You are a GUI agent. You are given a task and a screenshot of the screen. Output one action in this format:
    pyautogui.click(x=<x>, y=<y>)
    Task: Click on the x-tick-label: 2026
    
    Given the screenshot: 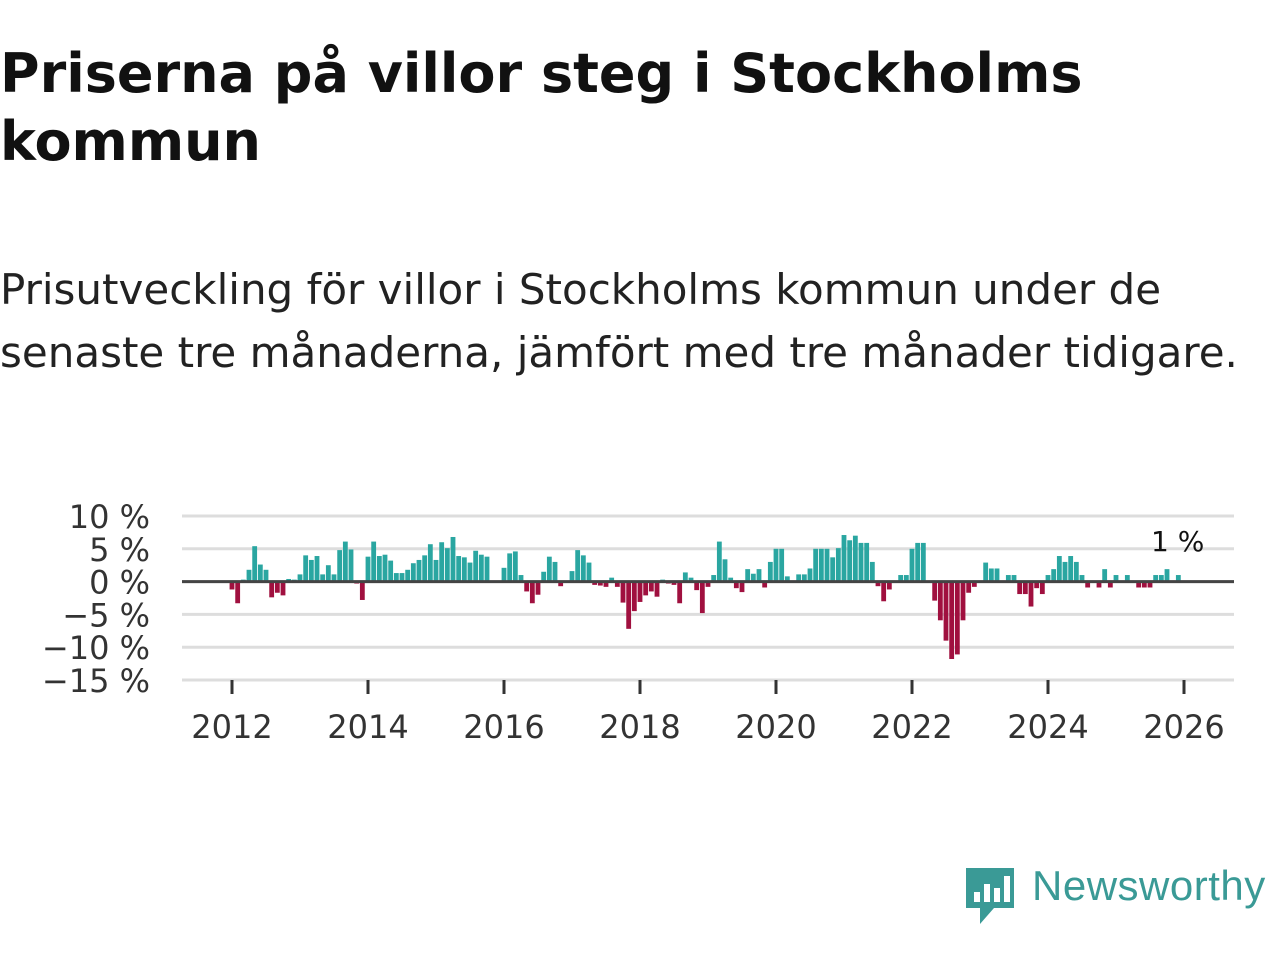 What is the action you would take?
    pyautogui.click(x=1183, y=727)
    